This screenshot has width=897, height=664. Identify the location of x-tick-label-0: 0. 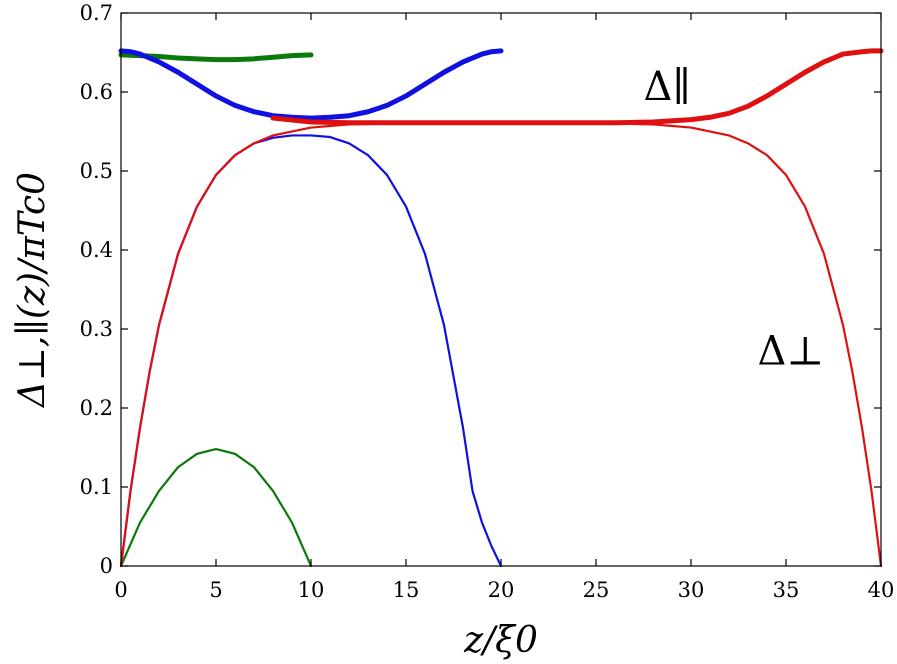
(120, 590).